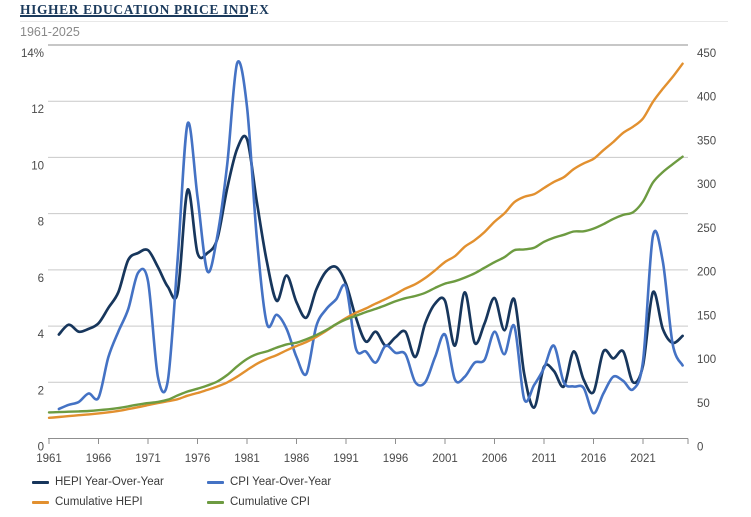  Describe the element at coordinates (145, 9) in the screenshot. I see `page-title: HIGHER EDUCATION PRICE INDEX` at that location.